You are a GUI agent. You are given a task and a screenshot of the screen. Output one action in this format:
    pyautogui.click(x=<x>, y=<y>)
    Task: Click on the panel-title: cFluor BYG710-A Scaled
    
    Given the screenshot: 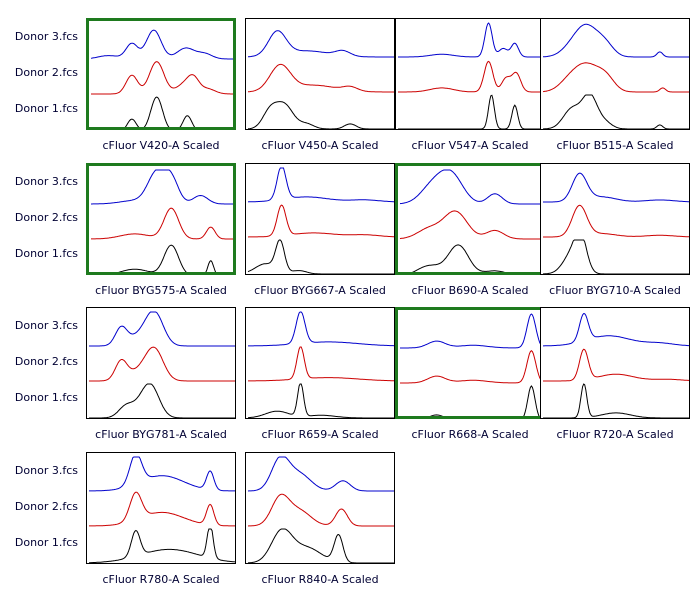 What is the action you would take?
    pyautogui.click(x=615, y=290)
    